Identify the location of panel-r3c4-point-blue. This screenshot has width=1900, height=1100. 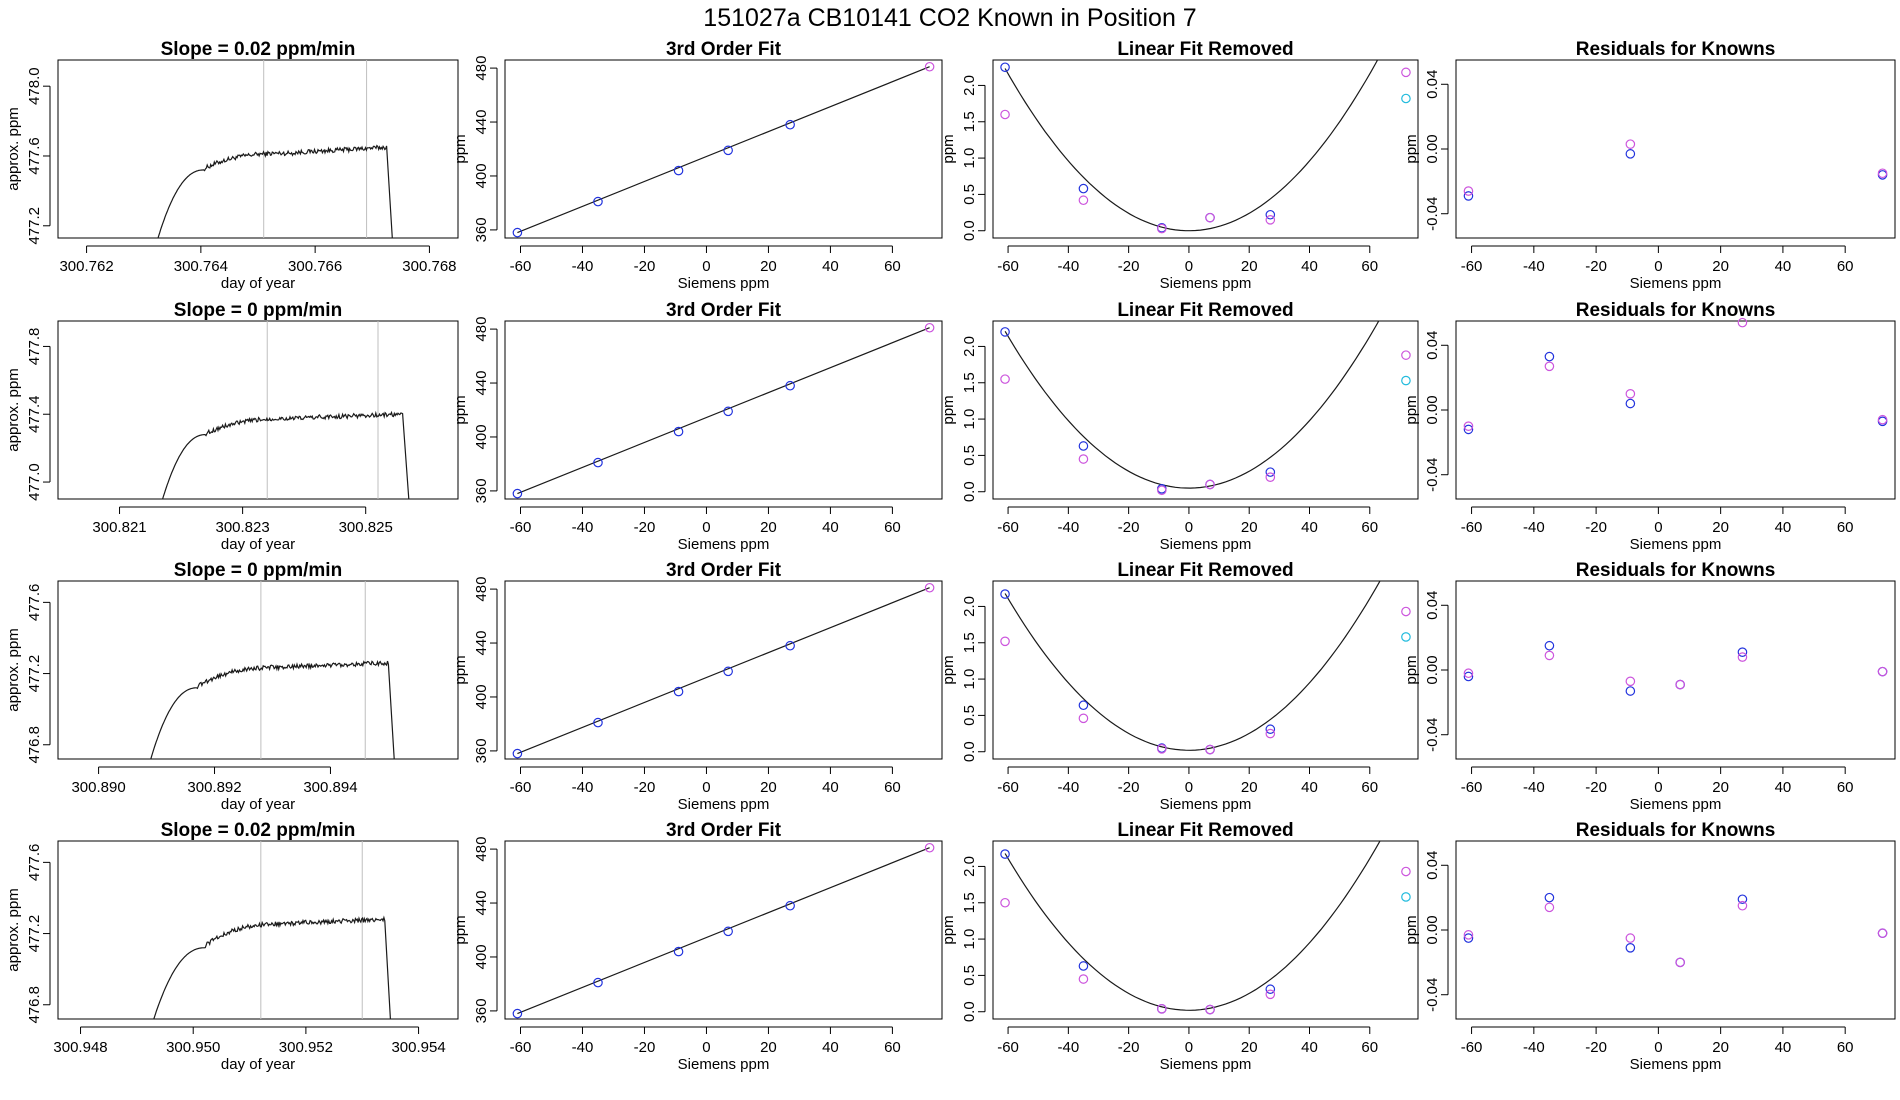
(1742, 652).